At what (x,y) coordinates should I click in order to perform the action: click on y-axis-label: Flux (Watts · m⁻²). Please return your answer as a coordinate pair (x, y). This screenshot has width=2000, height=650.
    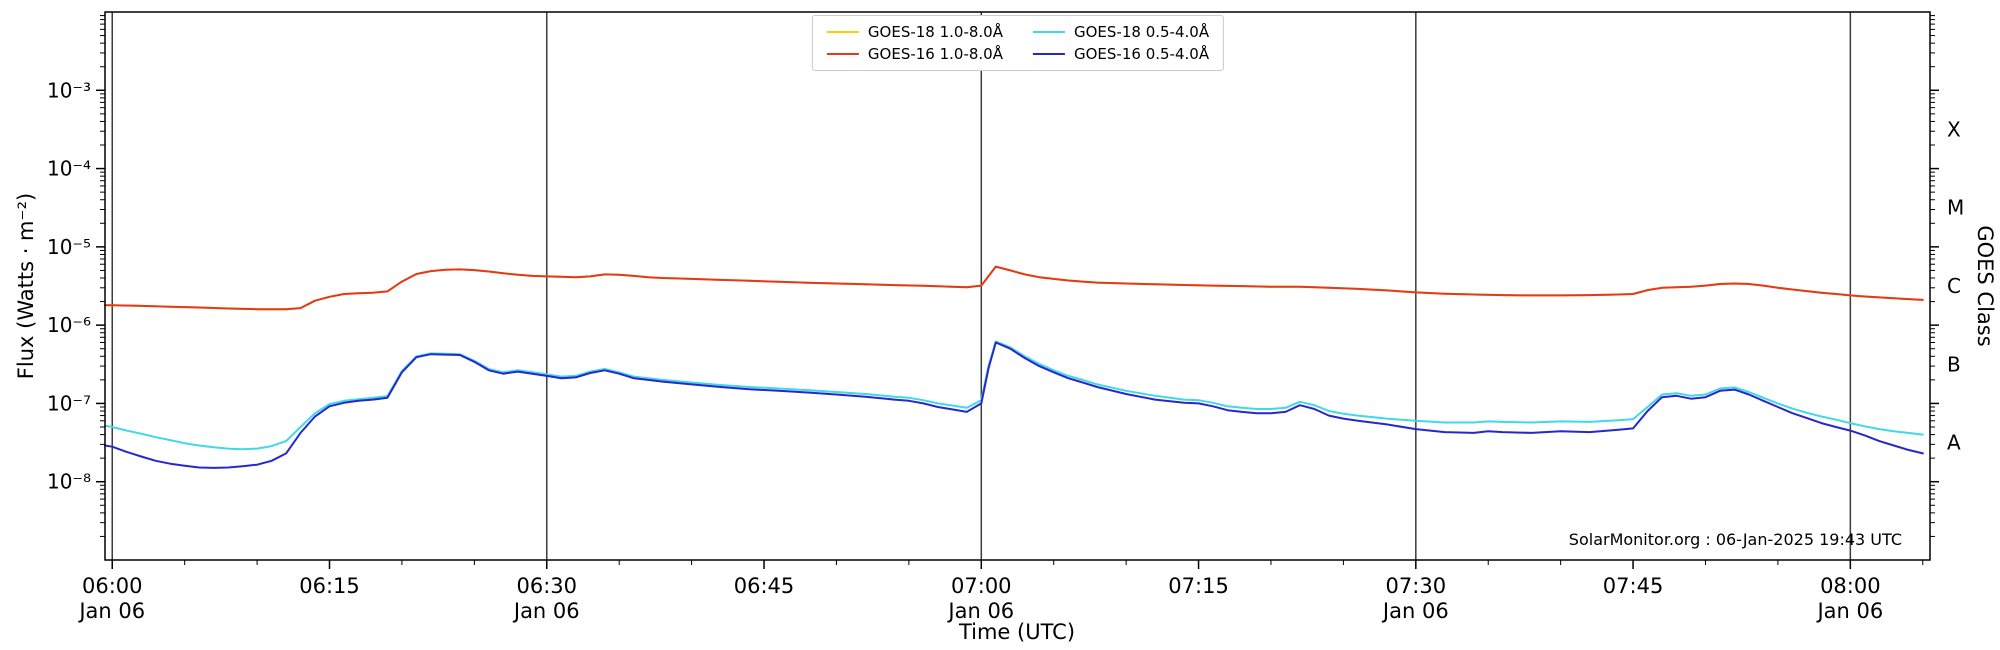
    Looking at the image, I should click on (26, 286).